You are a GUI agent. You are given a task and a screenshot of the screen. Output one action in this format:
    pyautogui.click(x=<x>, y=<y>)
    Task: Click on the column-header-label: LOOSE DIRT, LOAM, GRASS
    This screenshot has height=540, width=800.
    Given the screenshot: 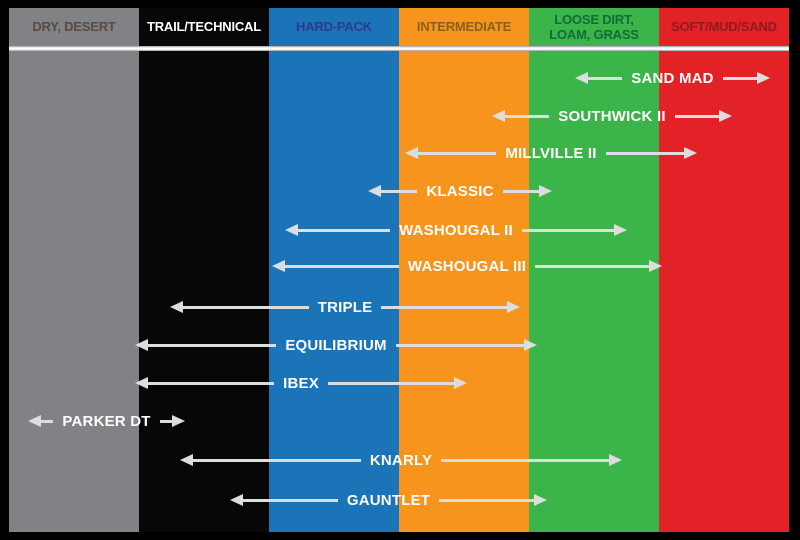 What is the action you would take?
    pyautogui.click(x=594, y=27)
    